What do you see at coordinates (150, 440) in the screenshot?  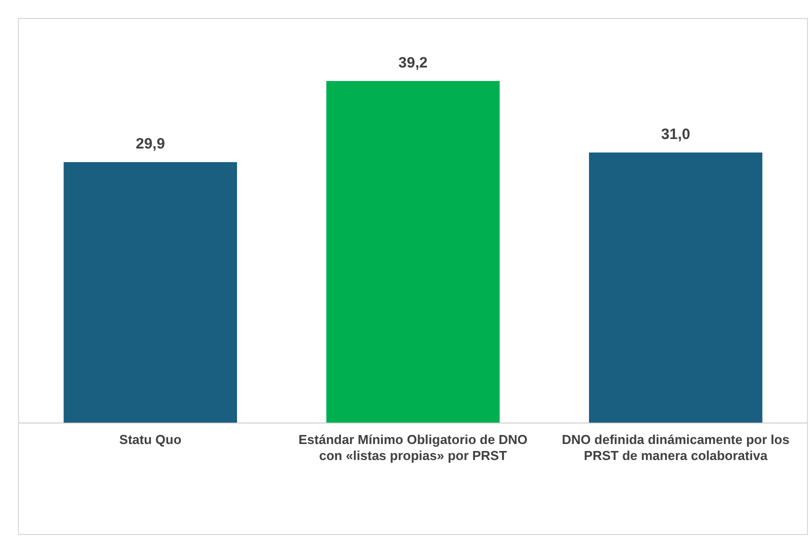 I see `x-tick-label: Statu Quo` at bounding box center [150, 440].